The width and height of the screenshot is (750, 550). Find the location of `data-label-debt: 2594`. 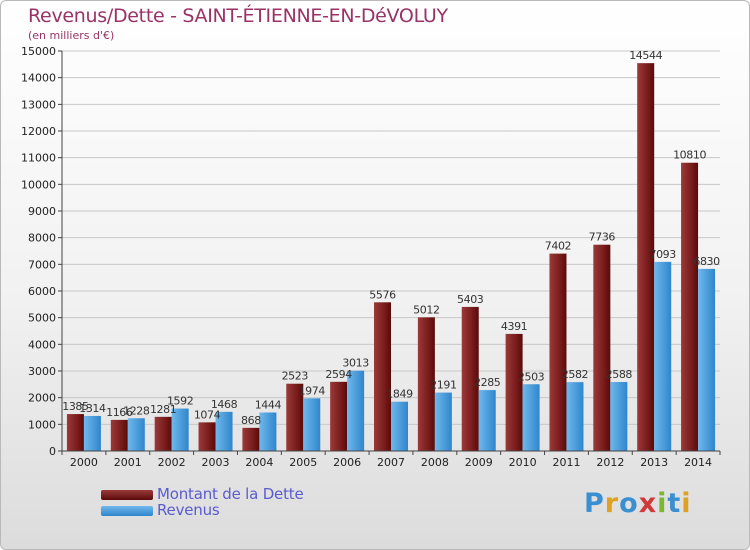

data-label-debt: 2594 is located at coordinates (338, 374).